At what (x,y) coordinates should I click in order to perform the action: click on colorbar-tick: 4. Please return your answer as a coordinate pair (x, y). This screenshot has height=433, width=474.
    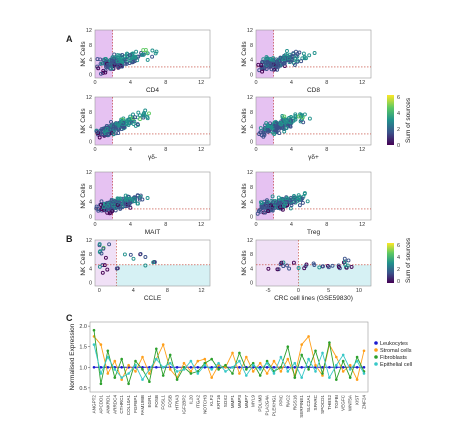
    Looking at the image, I should click on (398, 114).